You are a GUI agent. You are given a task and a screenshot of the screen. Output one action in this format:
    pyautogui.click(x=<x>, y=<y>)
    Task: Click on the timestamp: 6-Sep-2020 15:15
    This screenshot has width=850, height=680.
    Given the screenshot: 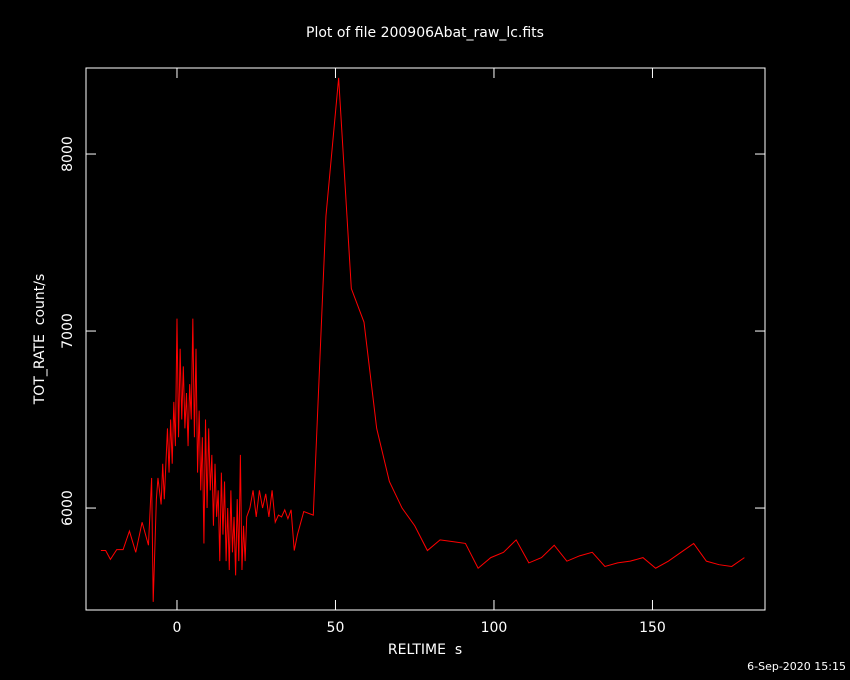 What is the action you would take?
    pyautogui.click(x=796, y=666)
    